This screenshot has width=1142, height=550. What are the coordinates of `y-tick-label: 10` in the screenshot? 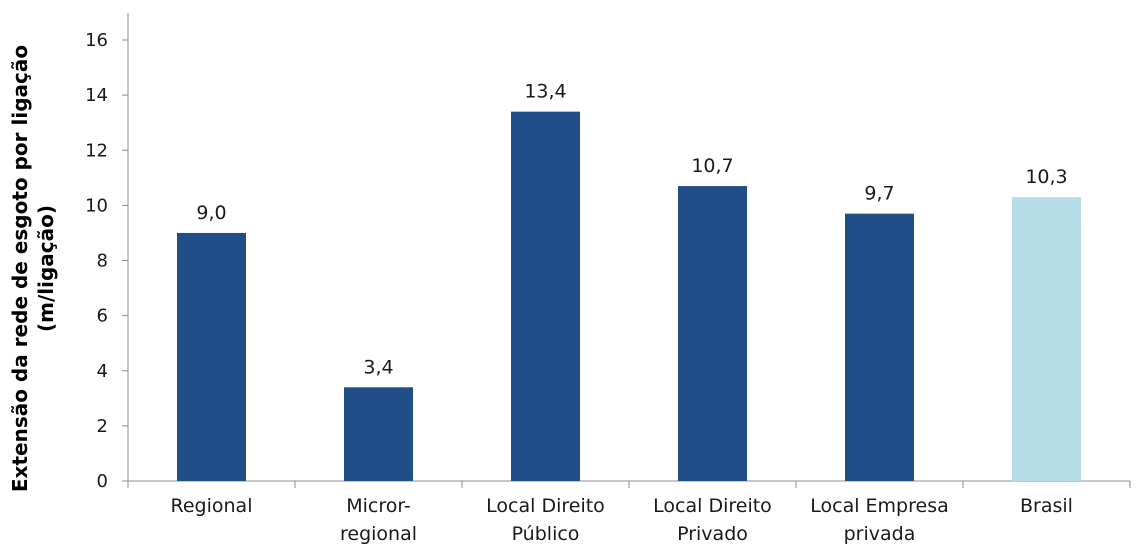 It's located at (96, 205).